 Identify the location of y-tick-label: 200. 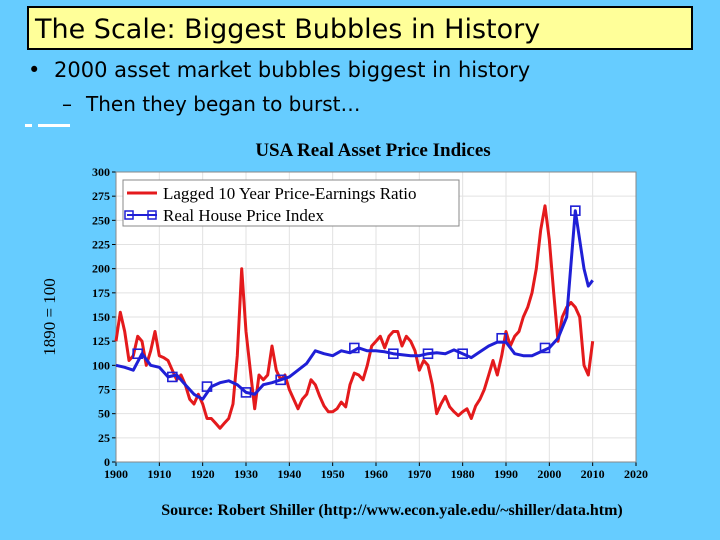
(101, 269).